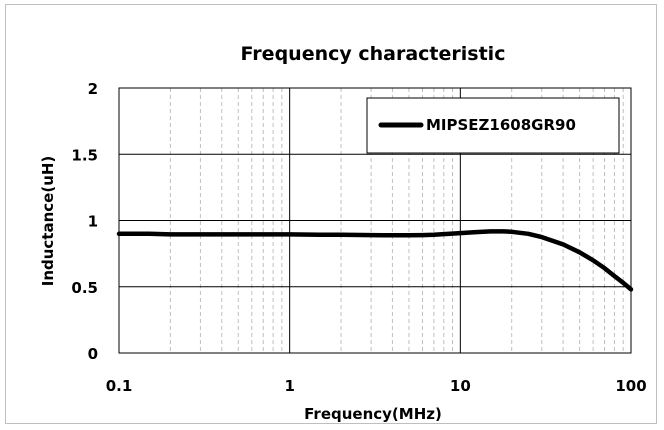 The image size is (664, 430). I want to click on x-axis-label: Frequency(MHz), so click(373, 414).